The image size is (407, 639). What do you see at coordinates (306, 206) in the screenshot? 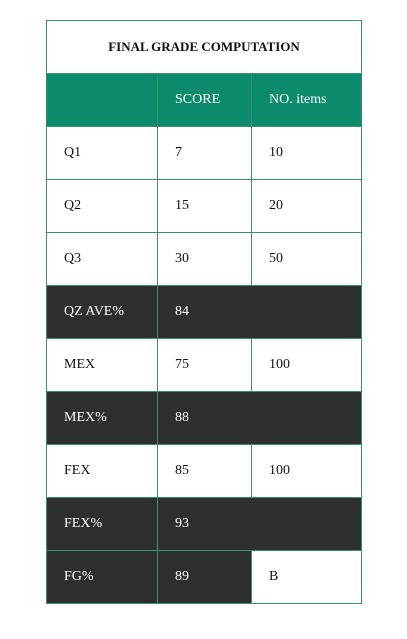
I see `row-items: 20` at bounding box center [306, 206].